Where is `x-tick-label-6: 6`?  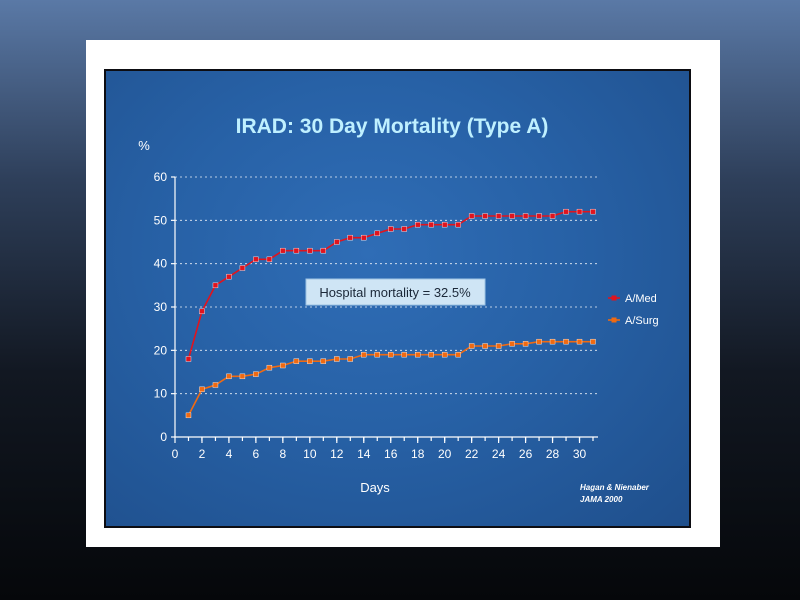
x-tick-label-6: 6 is located at coordinates (256, 454).